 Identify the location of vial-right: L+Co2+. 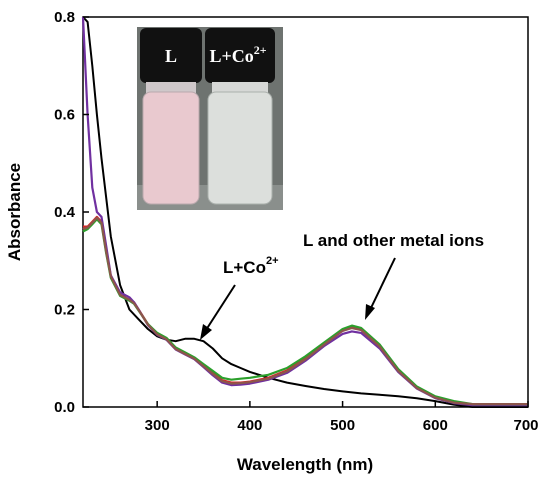
(240, 116).